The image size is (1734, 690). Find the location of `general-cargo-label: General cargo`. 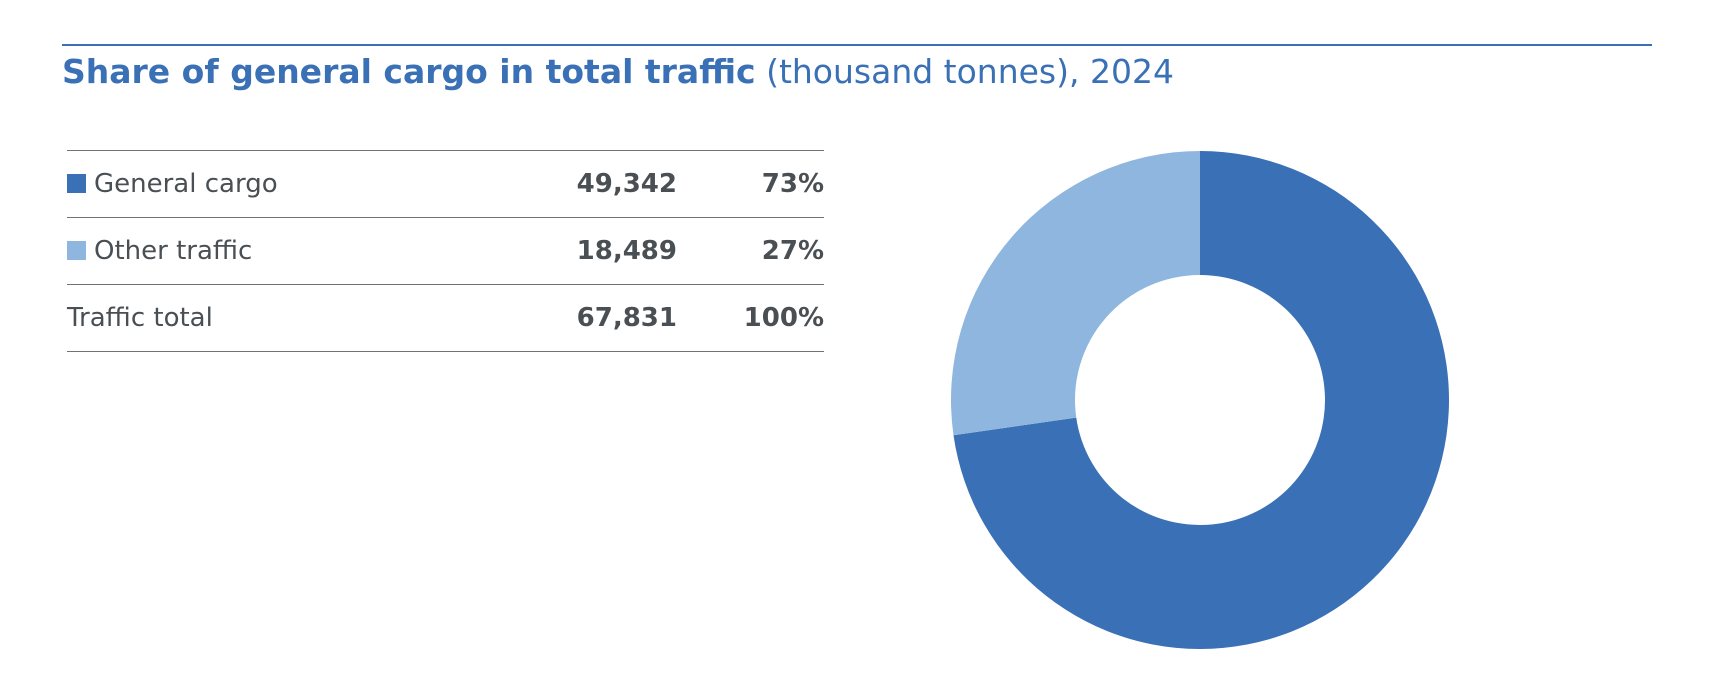

general-cargo-label: General cargo is located at coordinates (186, 184).